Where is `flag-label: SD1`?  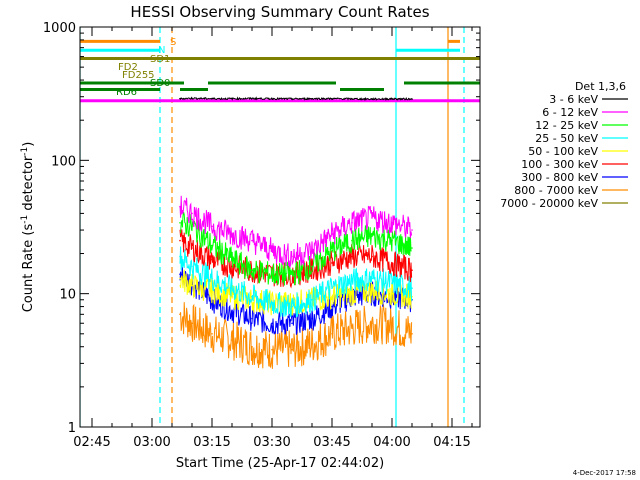
flag-label: SD1 is located at coordinates (160, 59).